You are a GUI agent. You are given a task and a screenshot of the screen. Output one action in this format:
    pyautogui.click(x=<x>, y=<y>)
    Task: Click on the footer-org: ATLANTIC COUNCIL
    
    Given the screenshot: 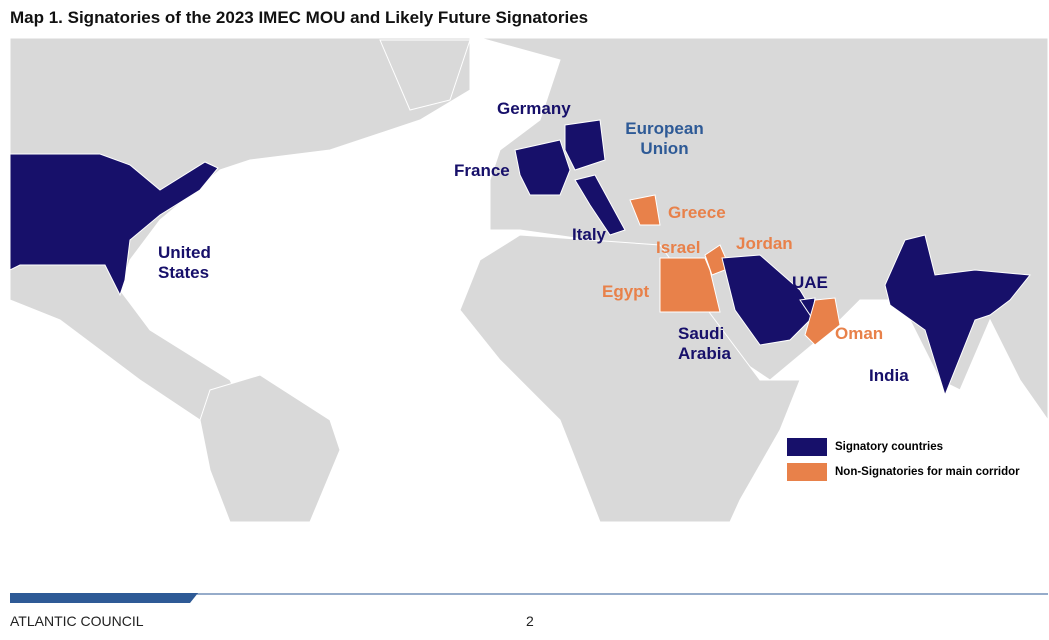 What is the action you would take?
    pyautogui.click(x=77, y=621)
    